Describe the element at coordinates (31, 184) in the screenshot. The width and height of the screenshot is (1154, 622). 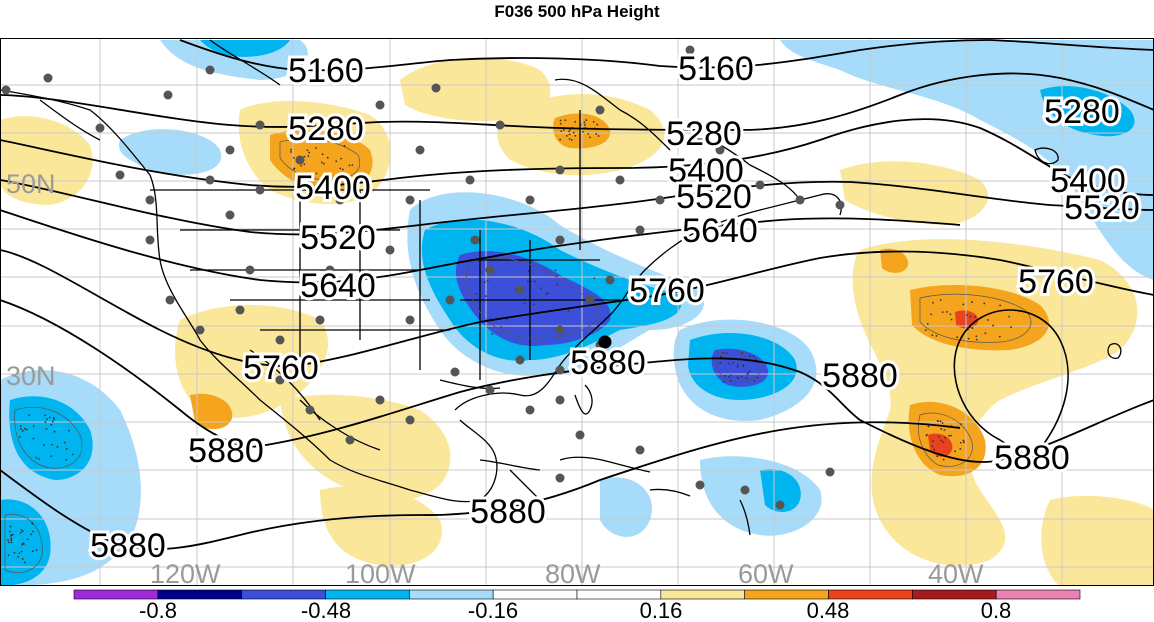
I see `lat-label-50n: 50N` at that location.